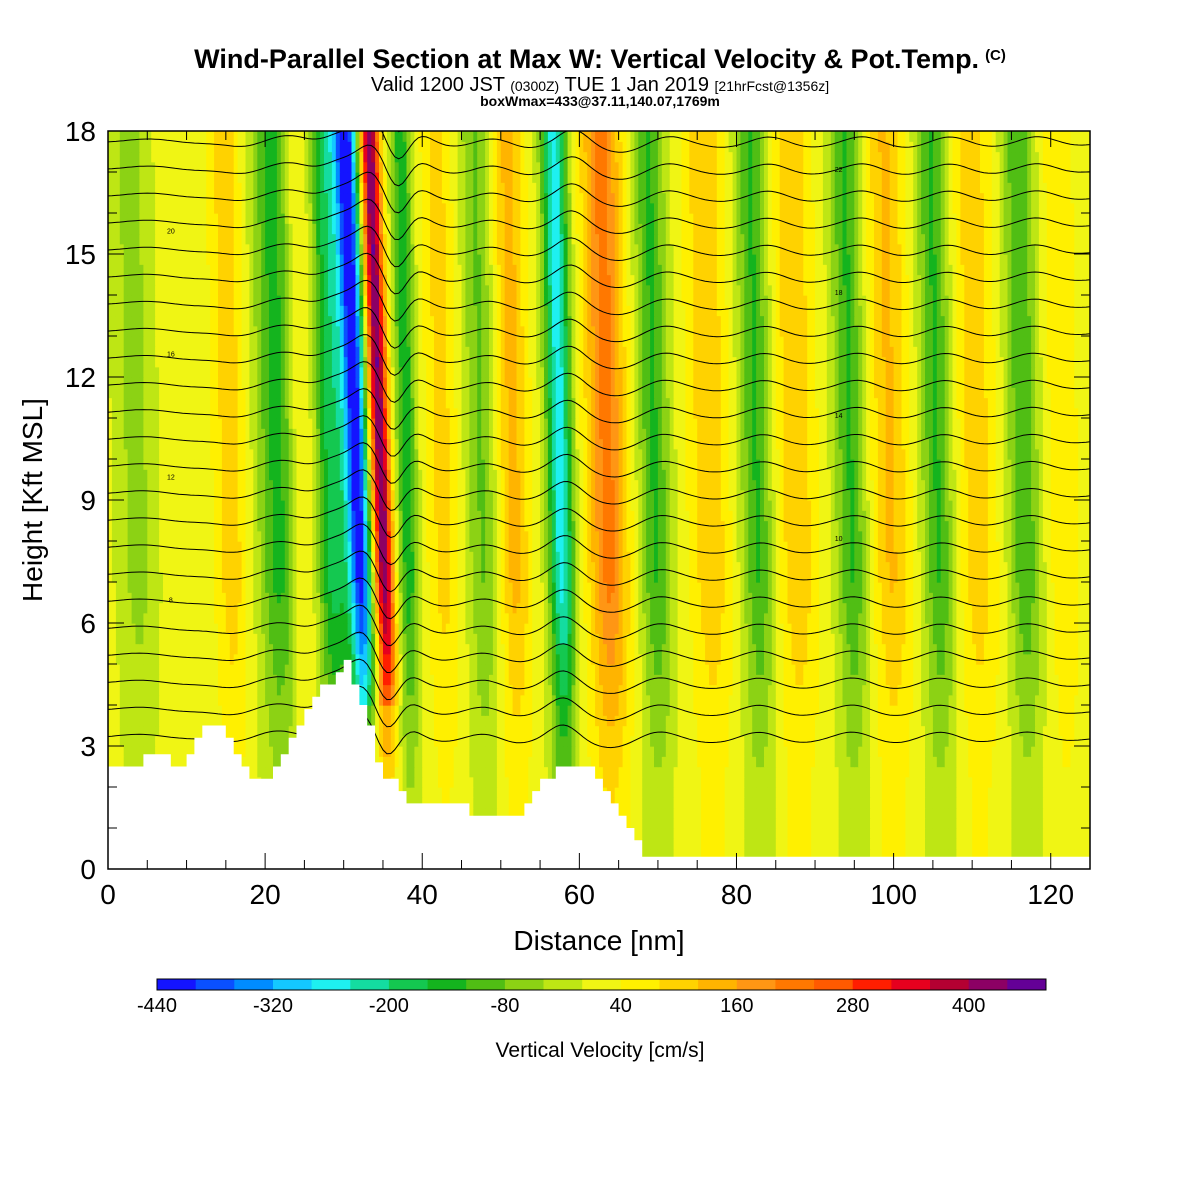  Describe the element at coordinates (171, 355) in the screenshot. I see `contour-label: 16` at that location.